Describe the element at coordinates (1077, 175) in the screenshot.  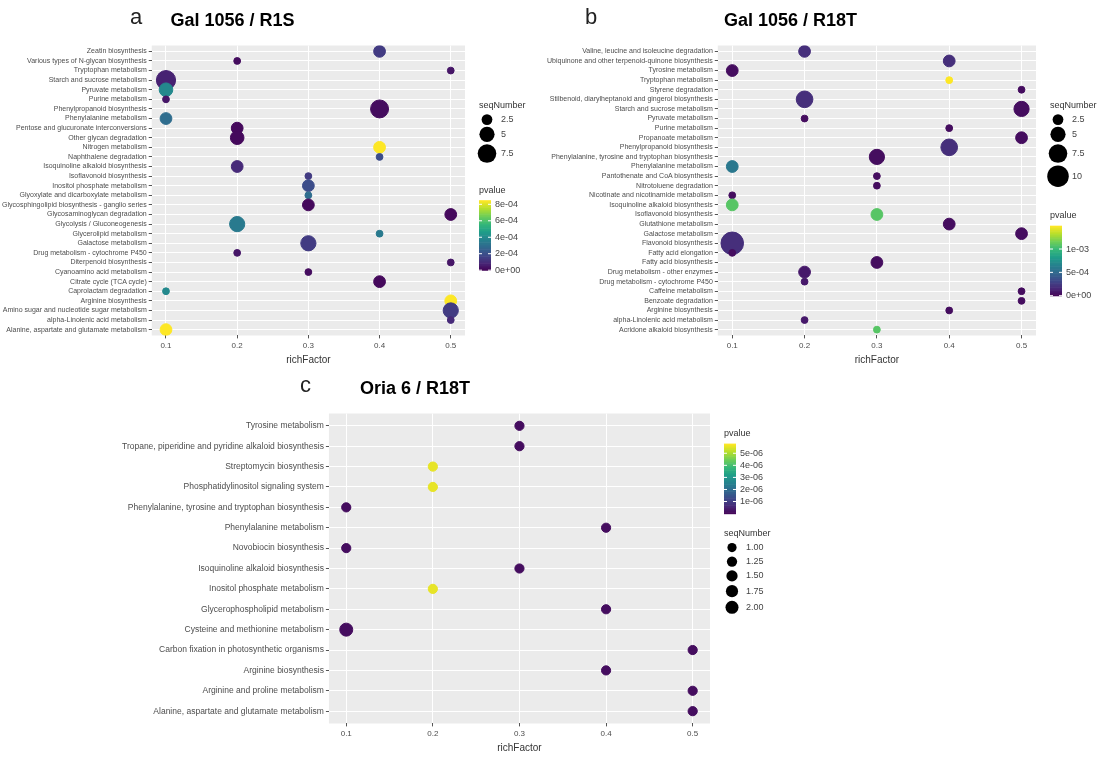
I see `legend-label: 10` at that location.